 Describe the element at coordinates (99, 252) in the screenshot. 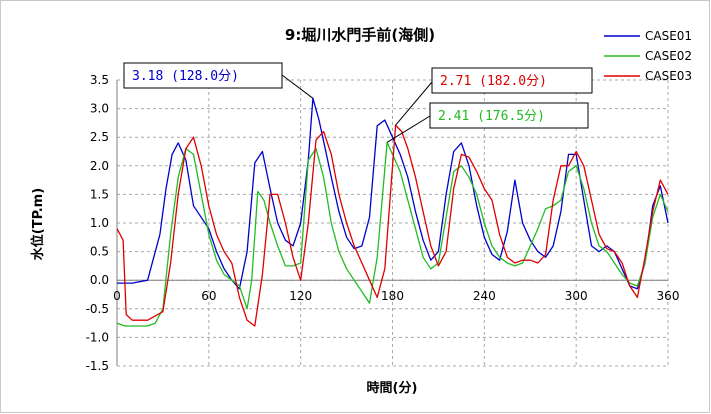

I see `y-tick-label: 0.5` at that location.